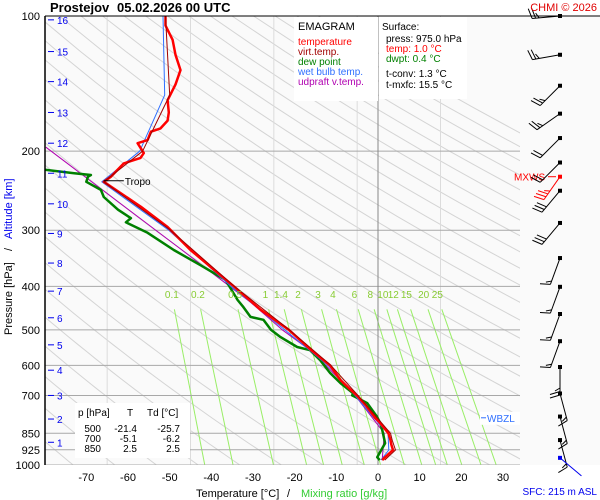 The height and width of the screenshot is (500, 600). Describe the element at coordinates (132, 449) in the screenshot. I see `table-row: 850 2.5 2.5` at that location.